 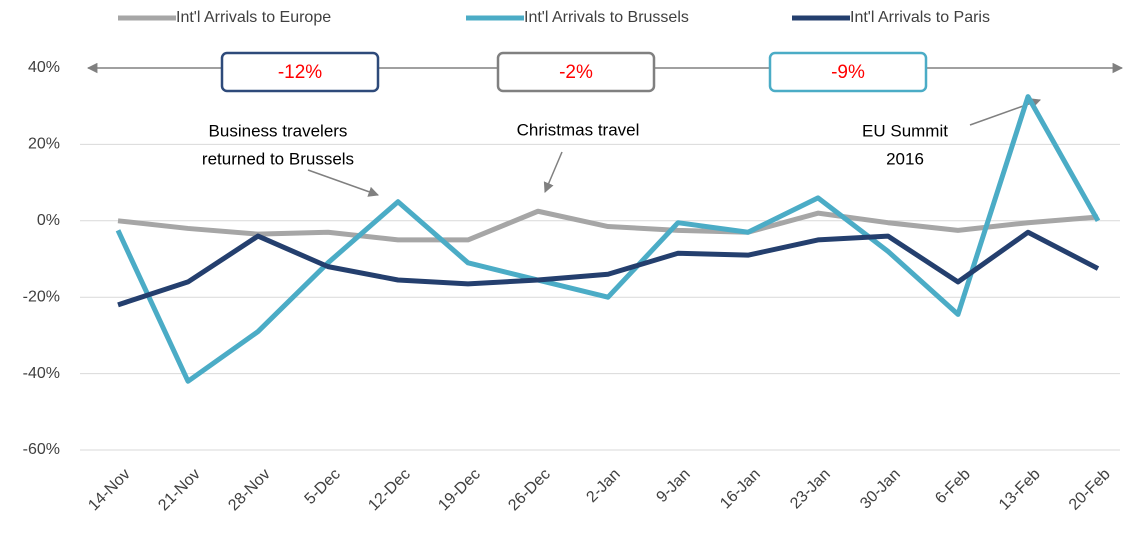 What do you see at coordinates (41, 449) in the screenshot?
I see `y-tick-label: -60%` at bounding box center [41, 449].